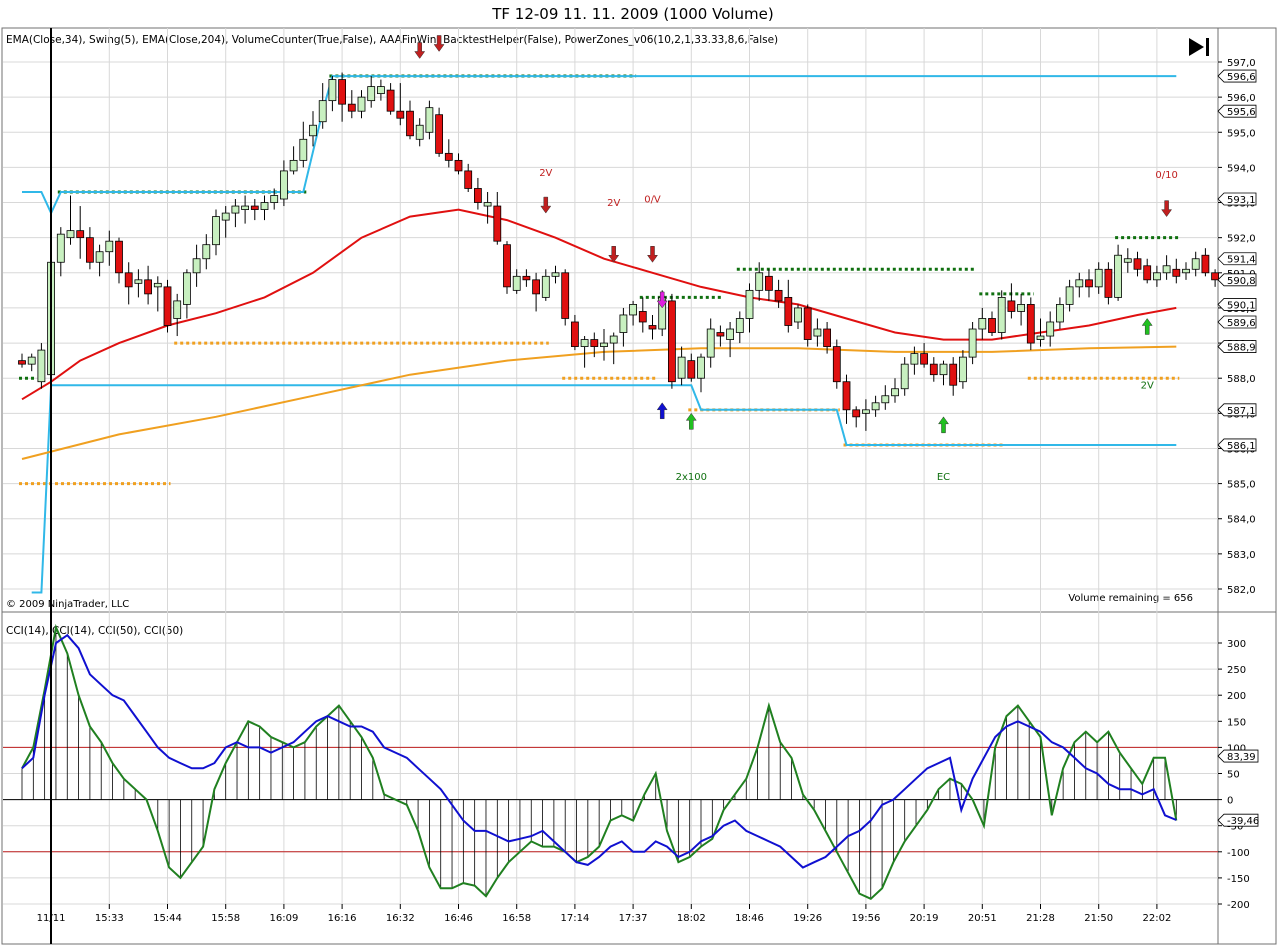 Image resolution: width=1280 pixels, height=948 pixels. Describe the element at coordinates (545, 173) in the screenshot. I see `chart-annotation: 2V` at that location.